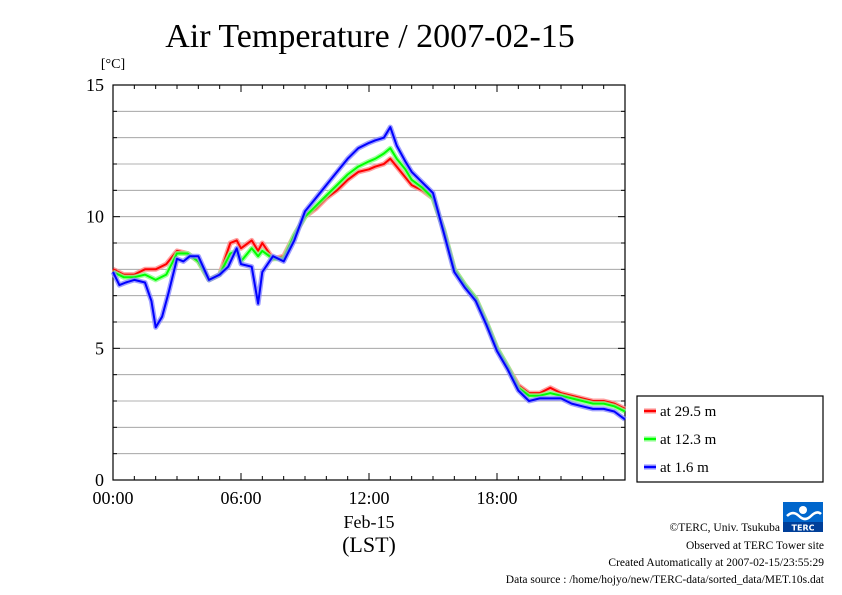 This screenshot has height=595, width=842. What do you see at coordinates (99, 348) in the screenshot?
I see `y-tick-label: 5` at bounding box center [99, 348].